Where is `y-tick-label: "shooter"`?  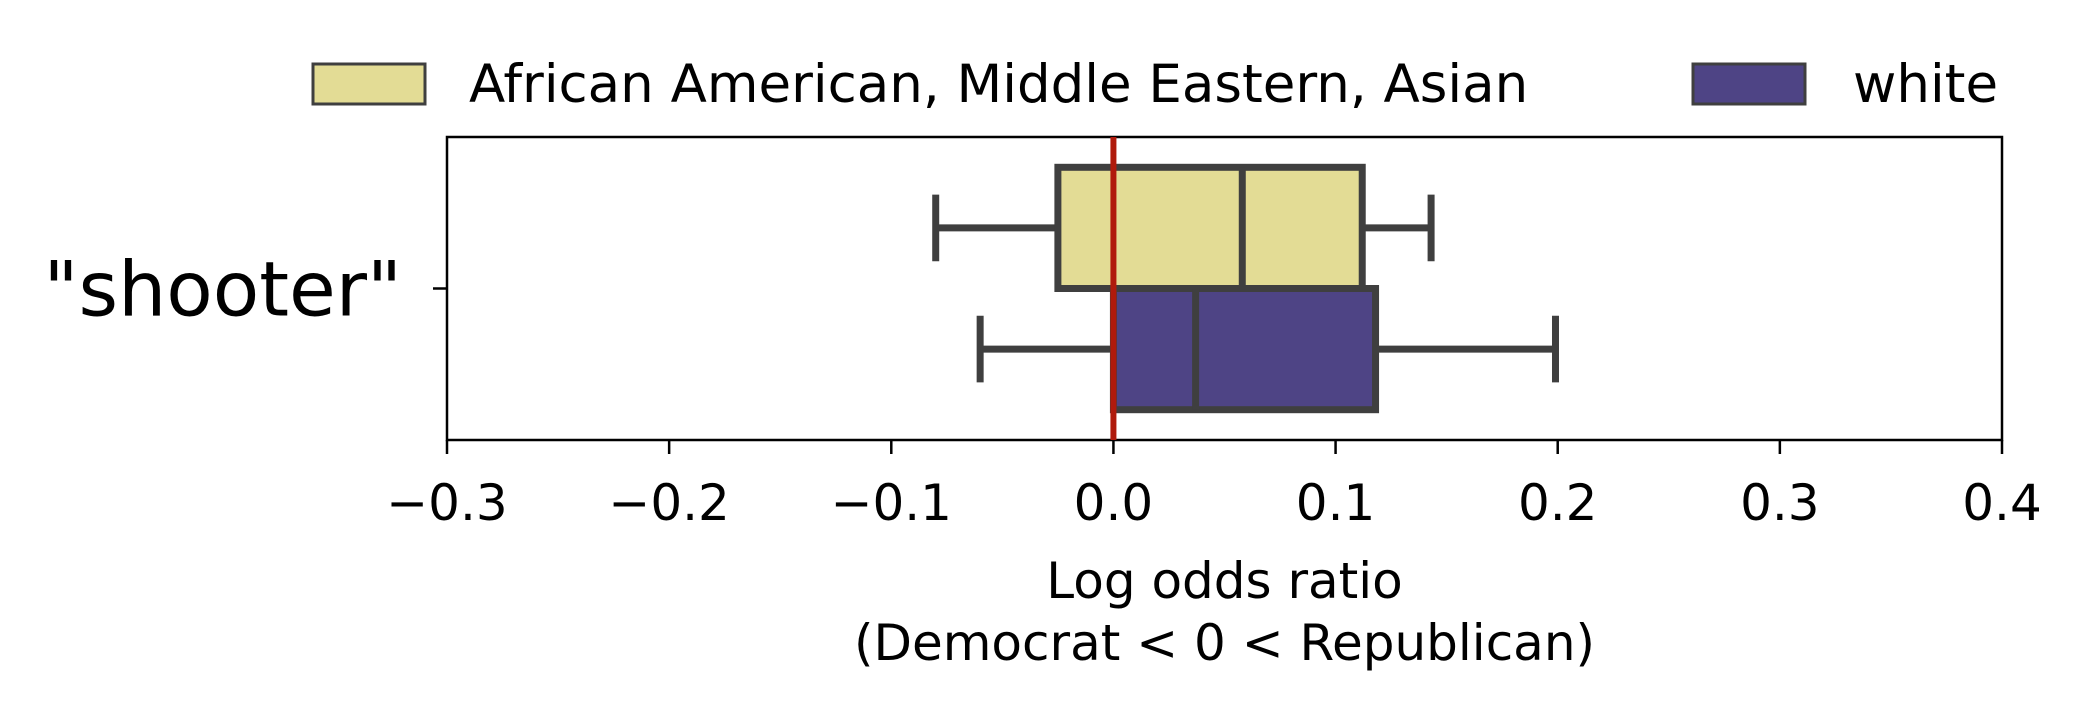
y-tick-label: "shooter" is located at coordinates (223, 289).